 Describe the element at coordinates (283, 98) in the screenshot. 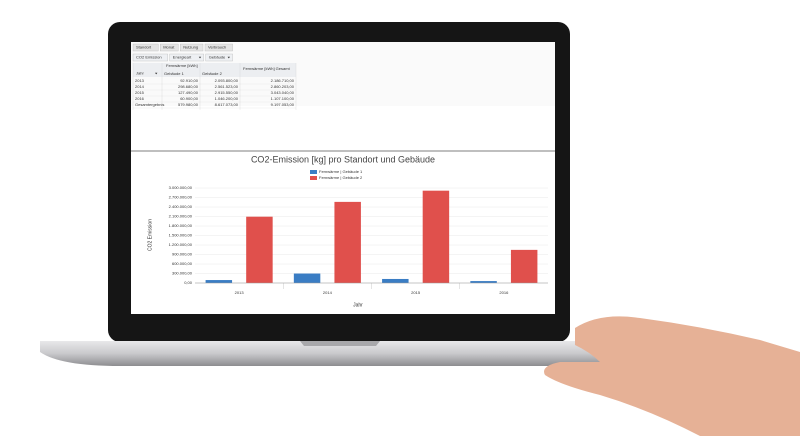

I see `table-cell: 1.107.100,00` at that location.